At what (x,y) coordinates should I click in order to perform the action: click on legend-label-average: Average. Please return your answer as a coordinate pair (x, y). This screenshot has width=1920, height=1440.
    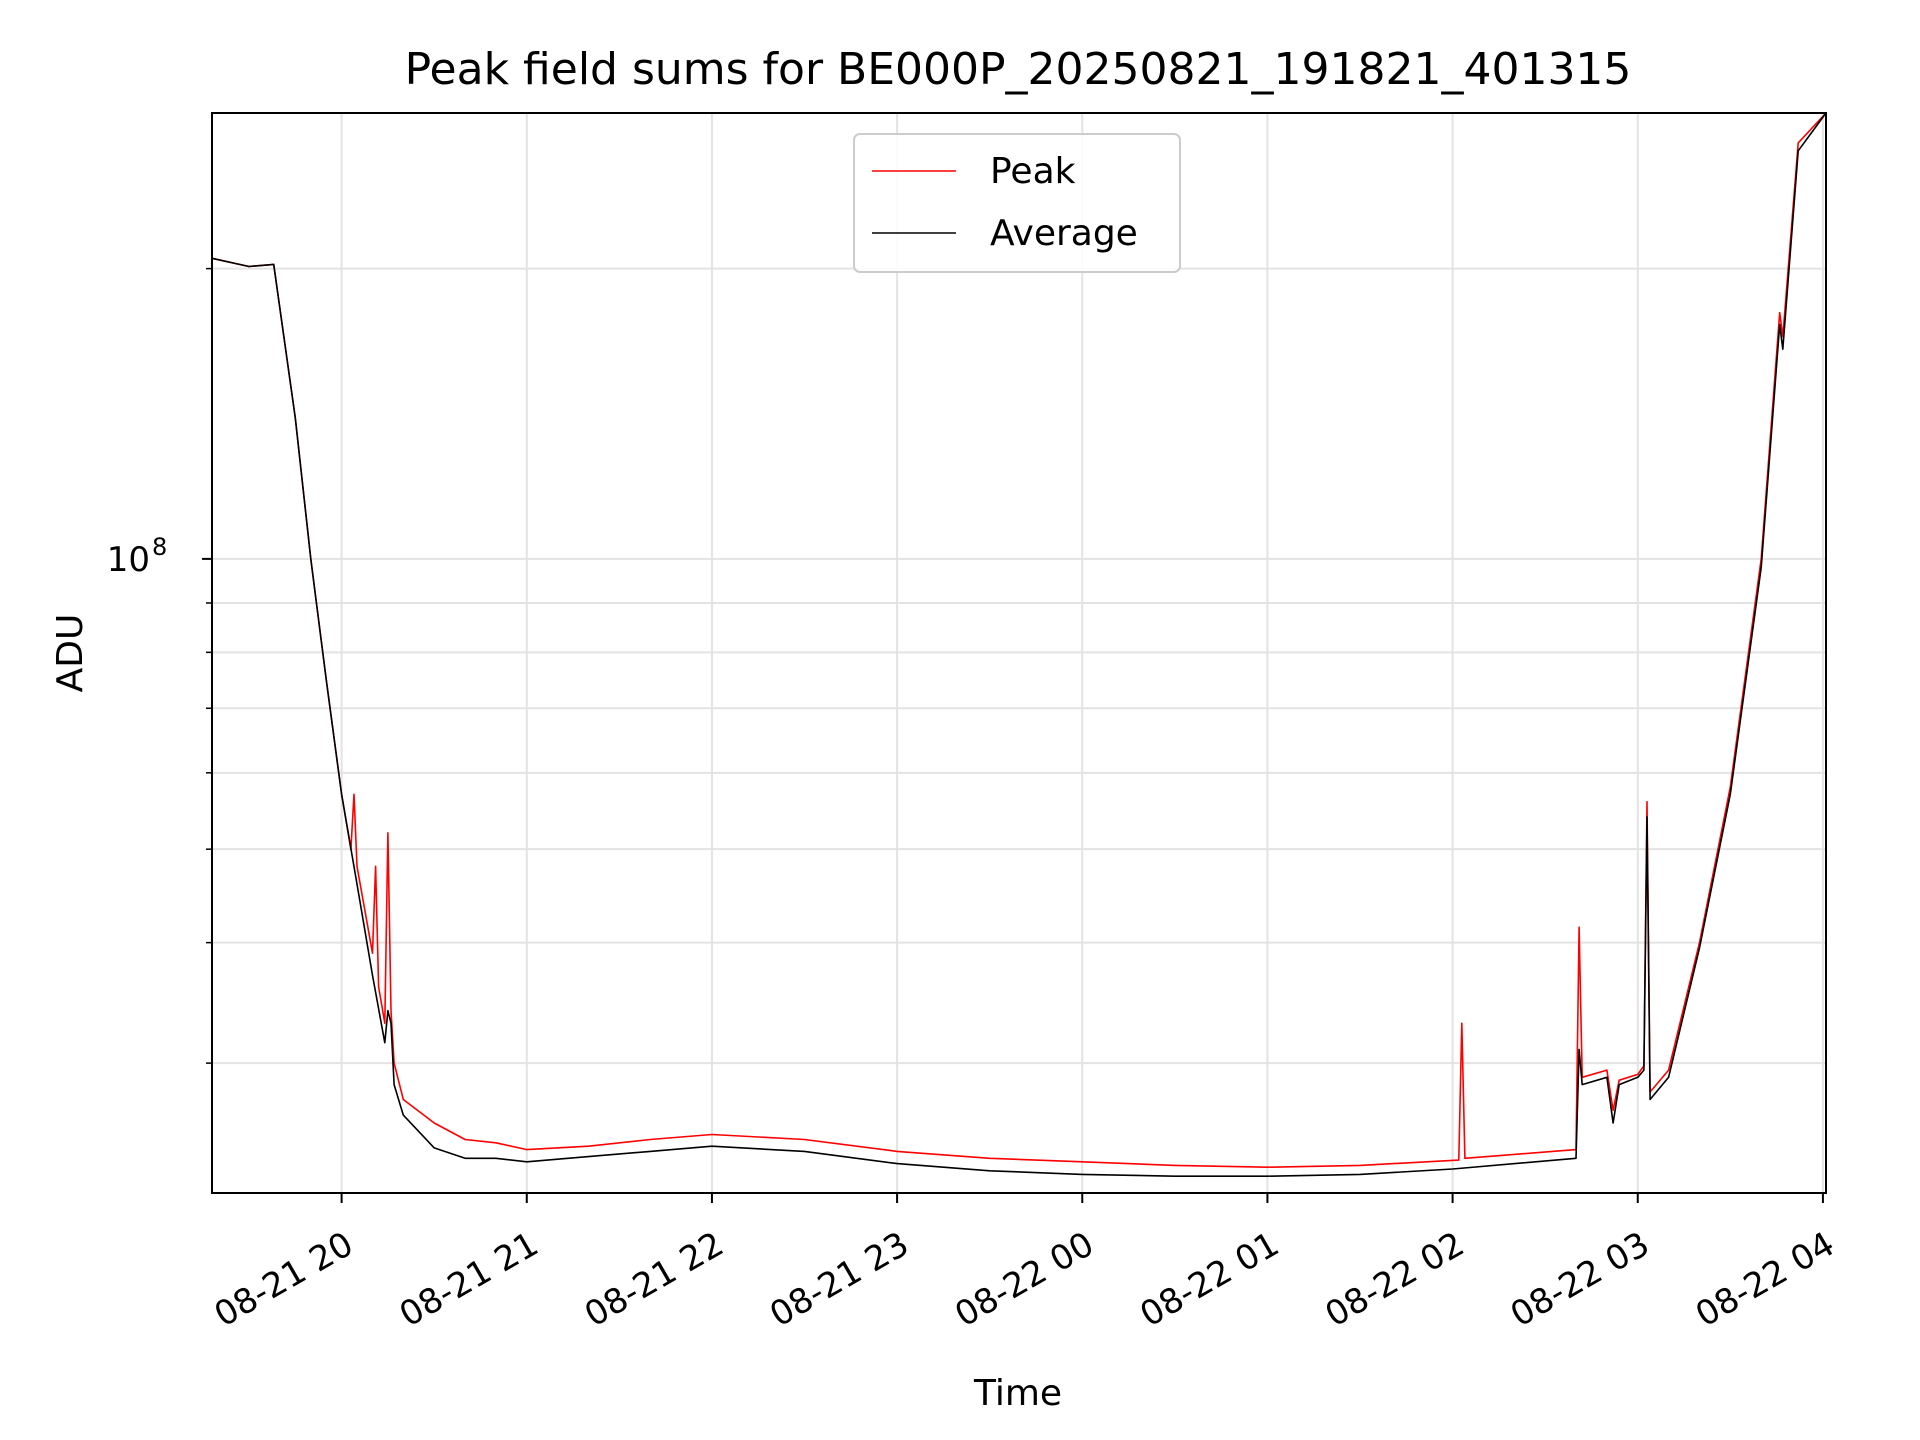
    Looking at the image, I should click on (1064, 233).